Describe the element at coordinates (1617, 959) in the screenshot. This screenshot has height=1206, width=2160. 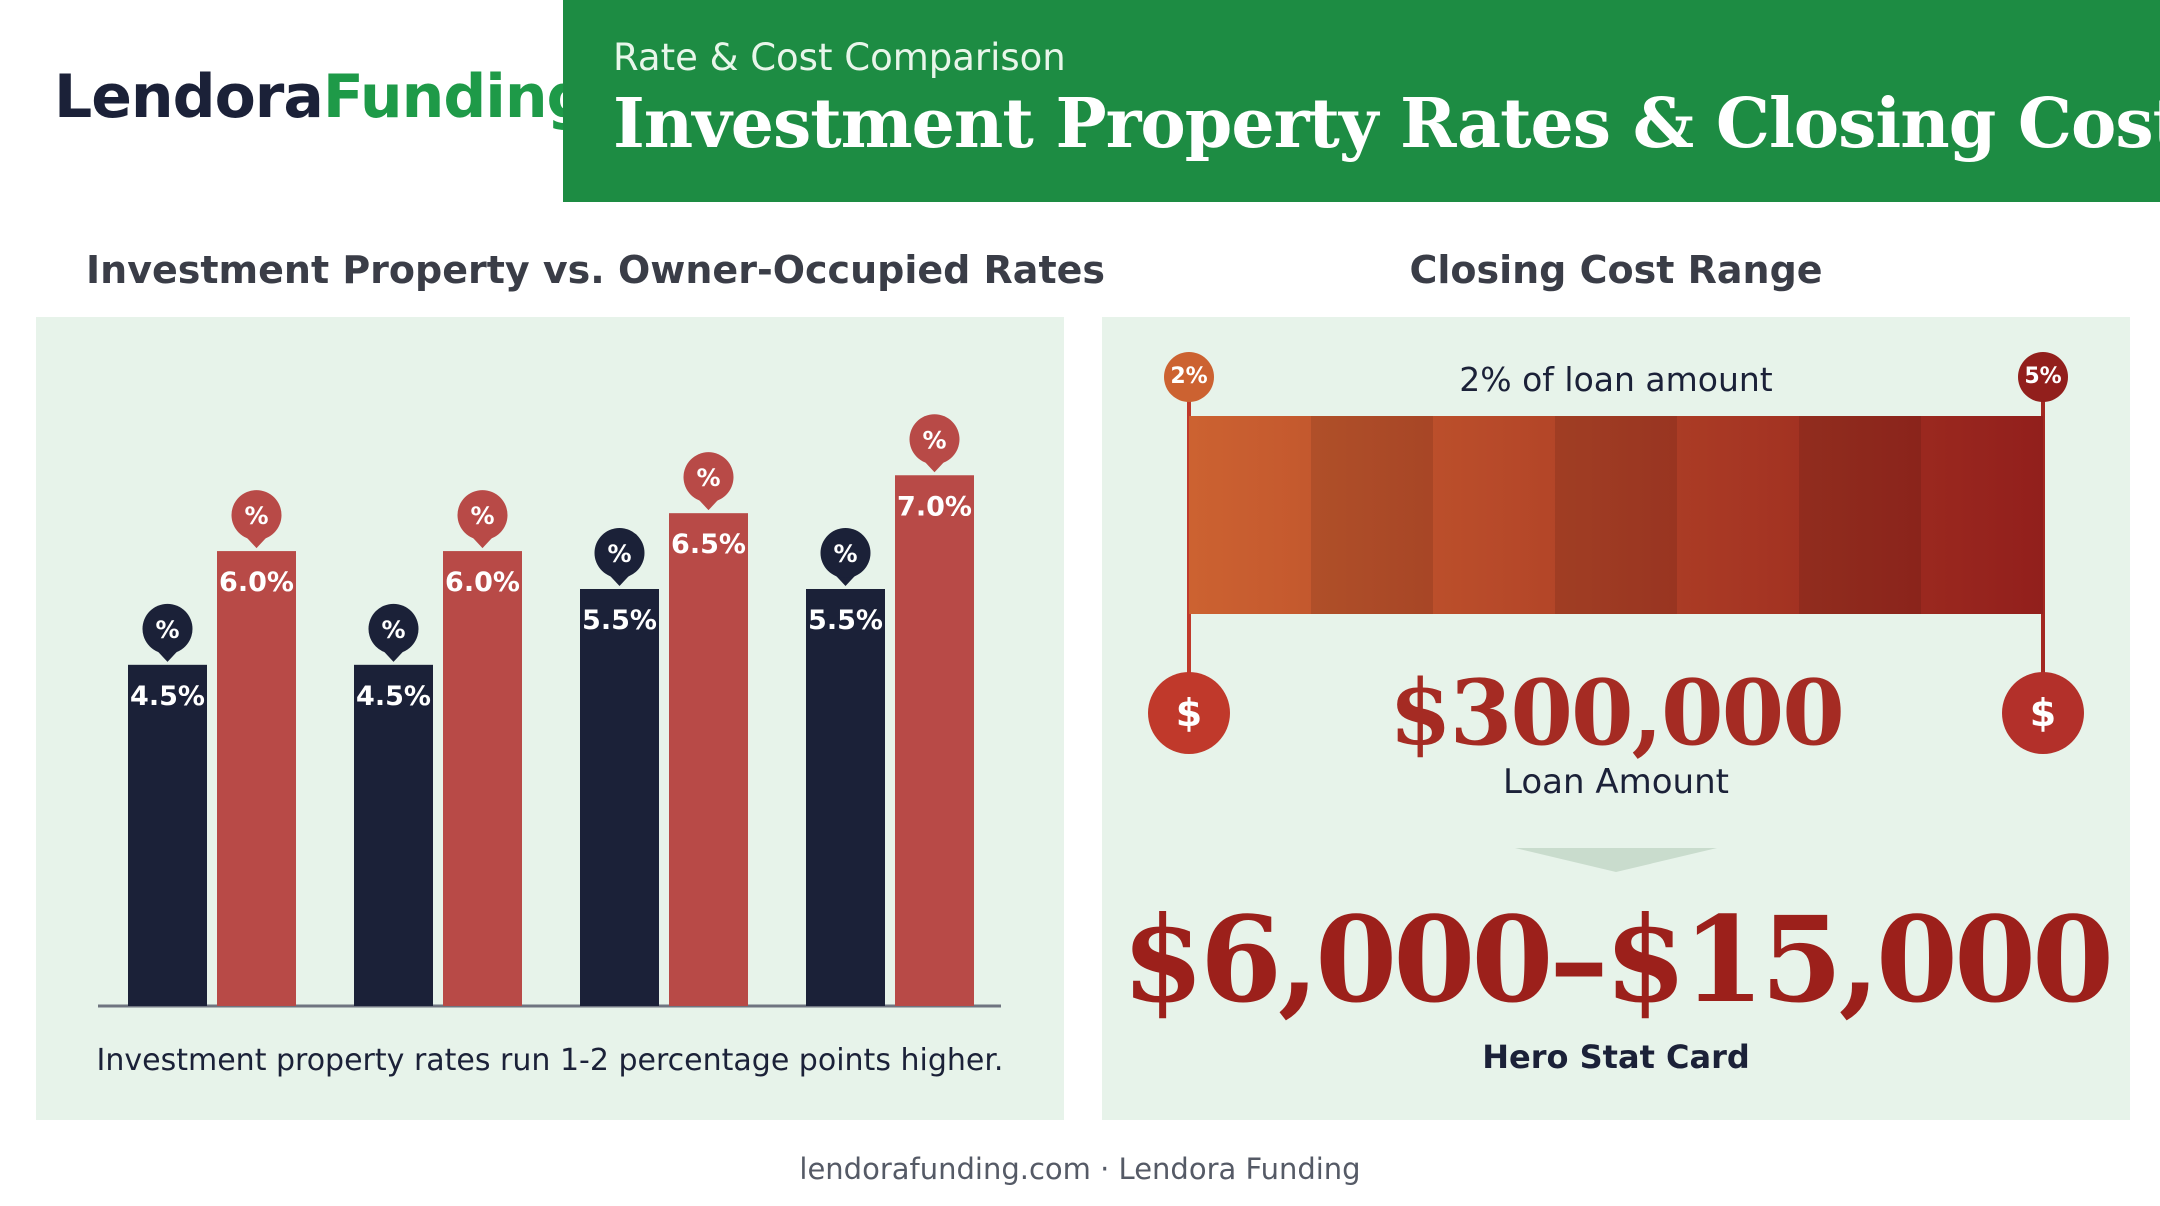
I see `hero-stat-value: $6,000–$15,000` at that location.